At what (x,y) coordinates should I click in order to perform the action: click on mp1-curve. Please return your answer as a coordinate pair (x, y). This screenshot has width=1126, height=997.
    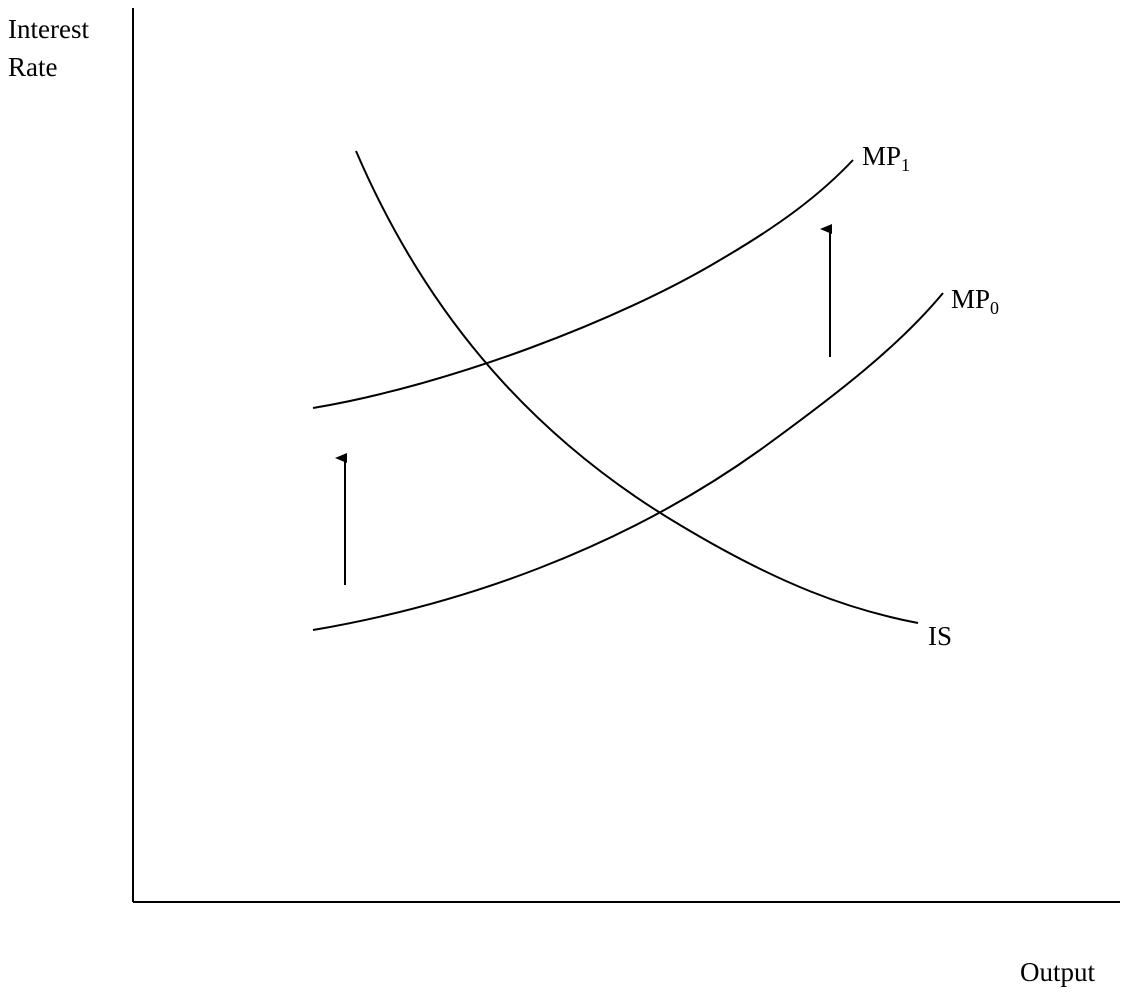
    Looking at the image, I should click on (583, 284).